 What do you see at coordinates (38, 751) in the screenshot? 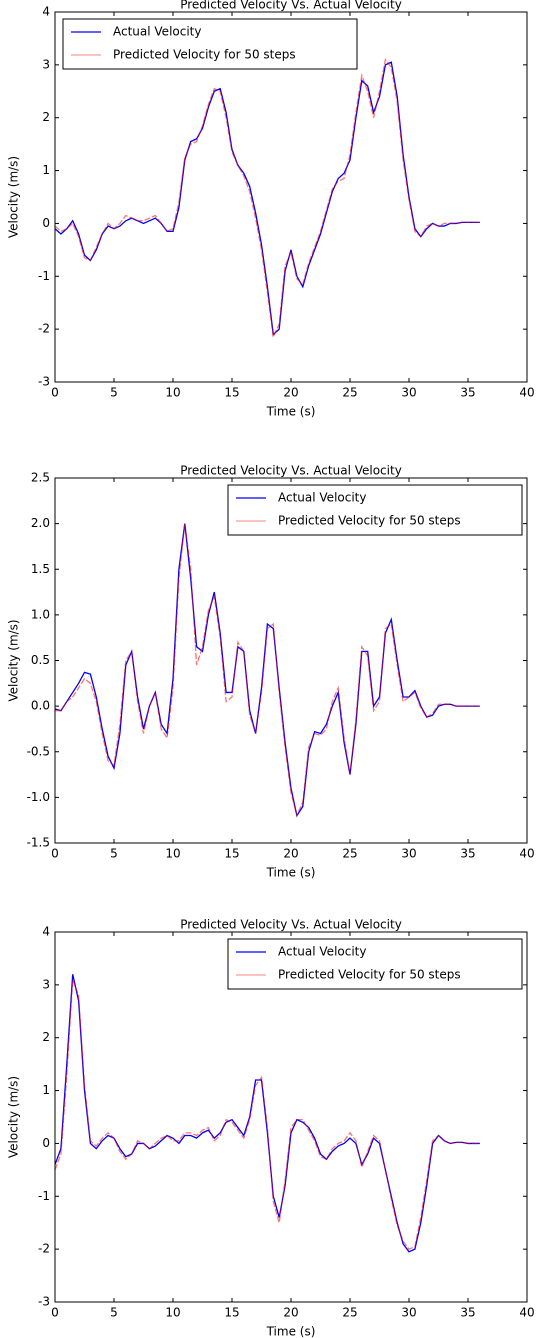
I see `y-tick-label: -0.5` at bounding box center [38, 751].